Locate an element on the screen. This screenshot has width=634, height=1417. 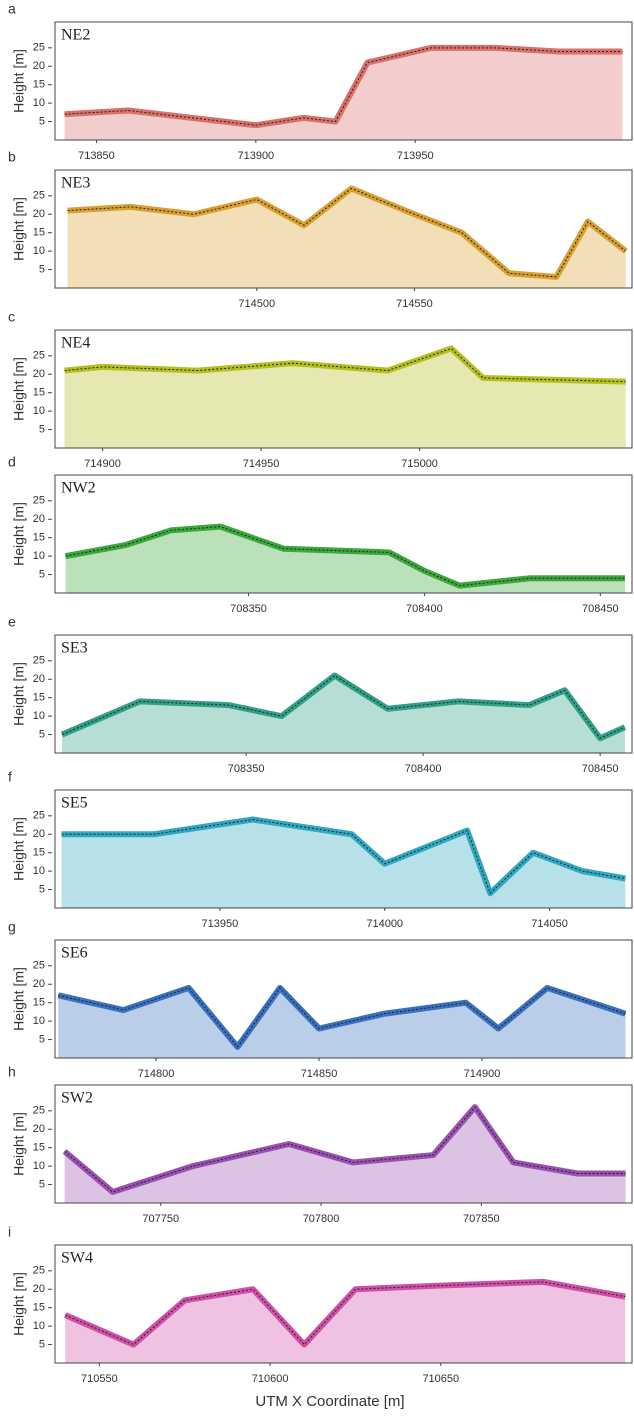
panel-letter: a is located at coordinates (12, 9).